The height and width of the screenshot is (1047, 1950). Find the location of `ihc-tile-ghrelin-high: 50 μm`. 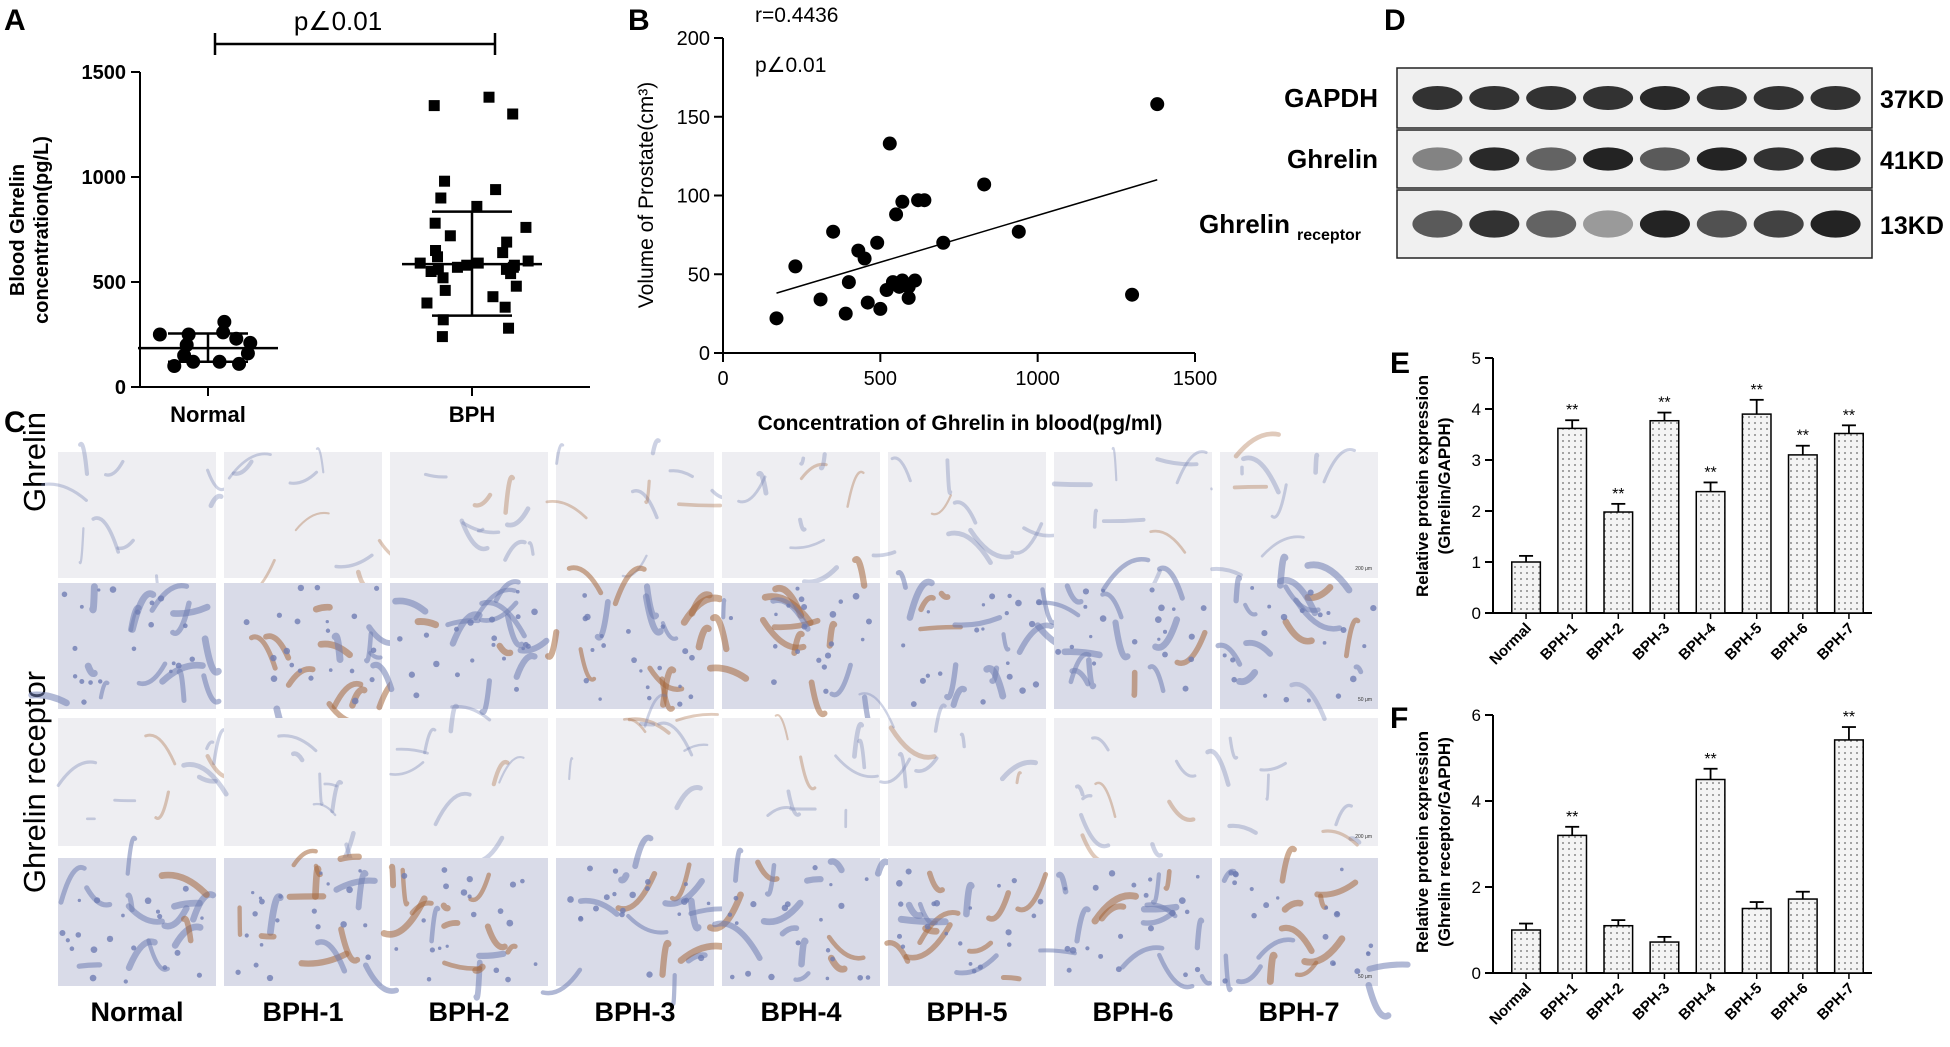

ihc-tile-ghrelin-high: 50 μm is located at coordinates (1296, 631).